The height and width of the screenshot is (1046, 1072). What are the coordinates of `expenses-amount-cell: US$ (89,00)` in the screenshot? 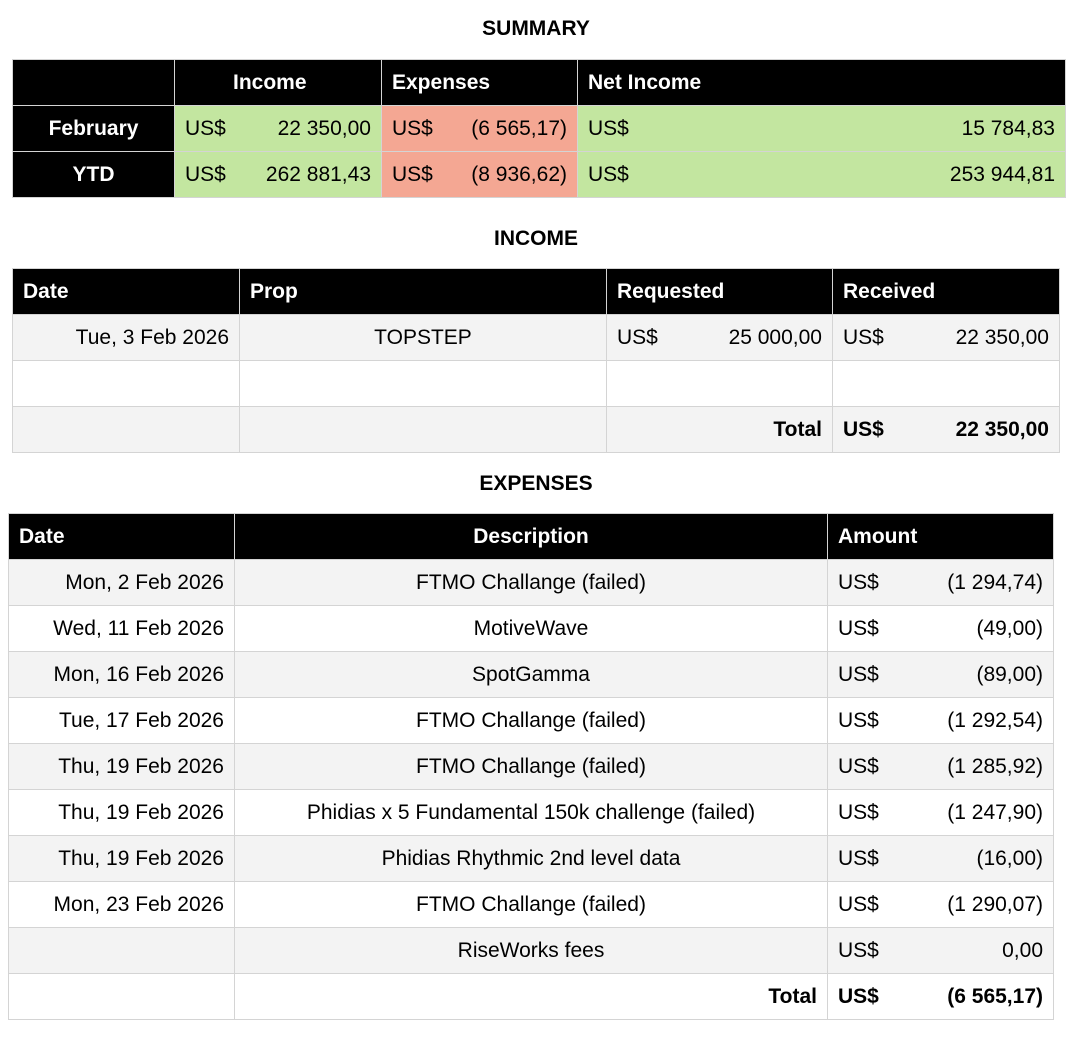 It's located at (940, 674).